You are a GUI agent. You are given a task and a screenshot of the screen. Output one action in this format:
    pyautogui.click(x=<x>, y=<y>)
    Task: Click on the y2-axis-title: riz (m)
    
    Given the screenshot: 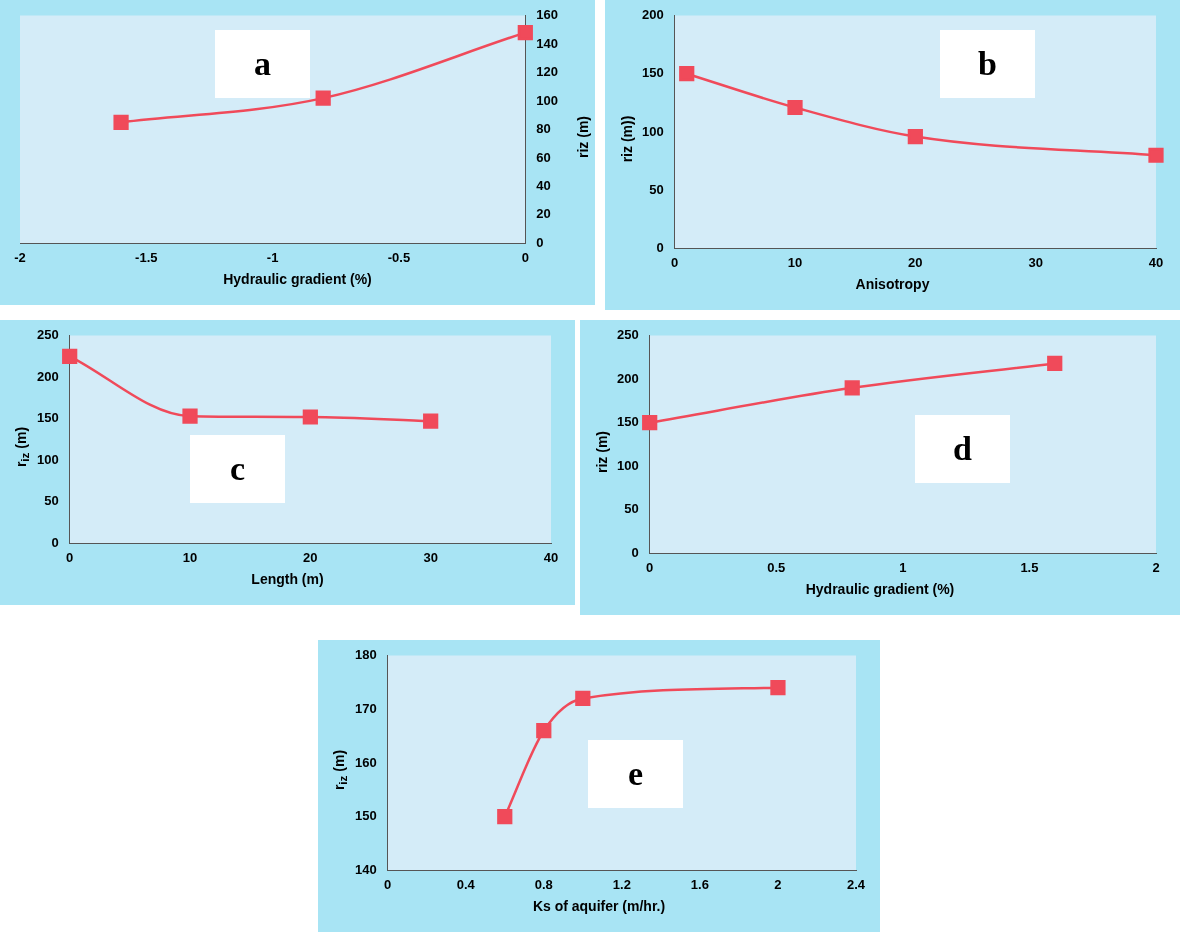 What is the action you would take?
    pyautogui.click(x=583, y=136)
    